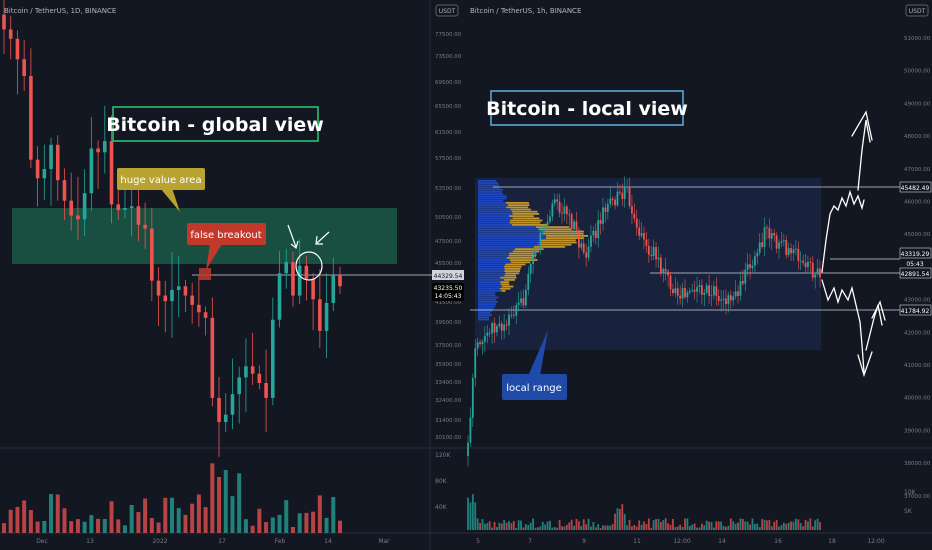 The image size is (932, 550). What do you see at coordinates (447, 10) in the screenshot?
I see `left-currency-badge: USDT` at bounding box center [447, 10].